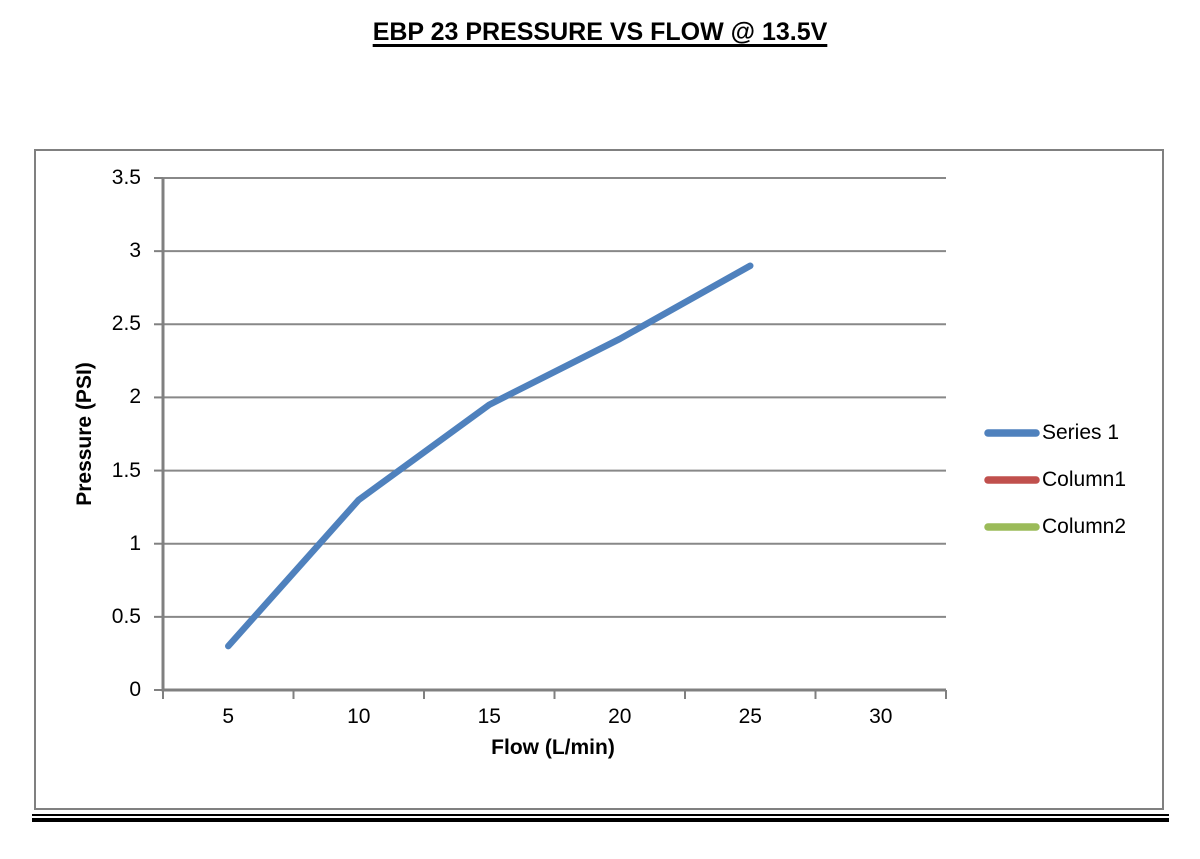  I want to click on bottom-border-rule, so click(600, 818).